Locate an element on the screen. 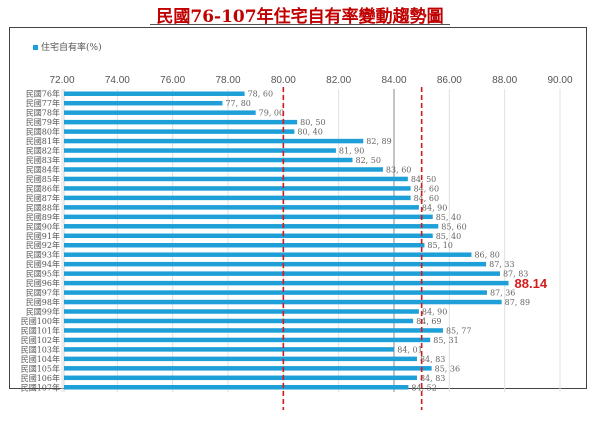 The height and width of the screenshot is (424, 600). x-tick-label: 86.00 is located at coordinates (449, 80).